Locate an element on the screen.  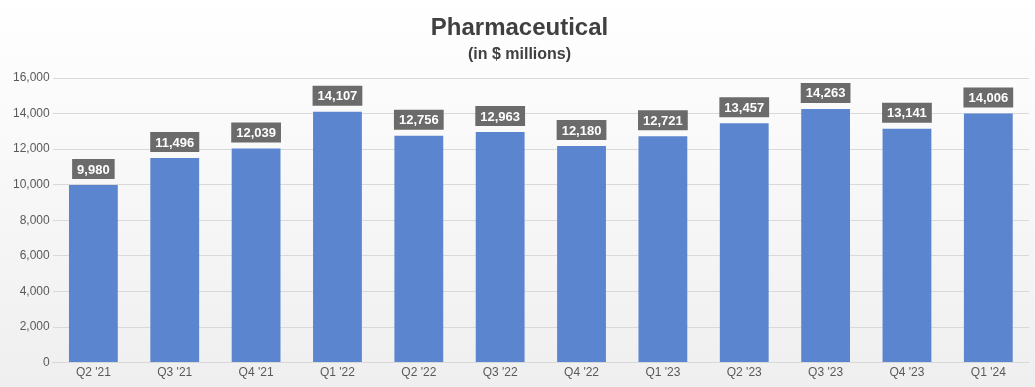
x-tick-label: Q1 '24 is located at coordinates (988, 372).